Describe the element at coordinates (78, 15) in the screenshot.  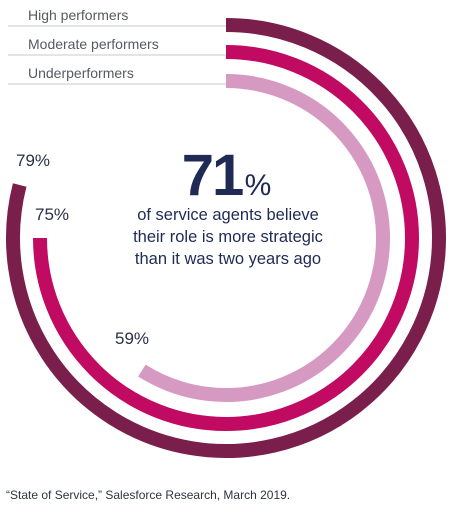
I see `legend-label-high-performers: High performers` at that location.